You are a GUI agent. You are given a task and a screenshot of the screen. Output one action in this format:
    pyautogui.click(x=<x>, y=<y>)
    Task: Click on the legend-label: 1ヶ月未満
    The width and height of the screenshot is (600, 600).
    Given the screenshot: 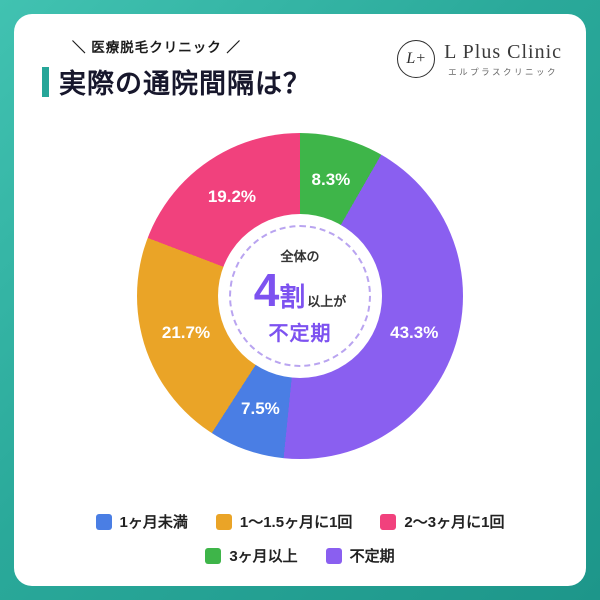 What is the action you would take?
    pyautogui.click(x=153, y=522)
    